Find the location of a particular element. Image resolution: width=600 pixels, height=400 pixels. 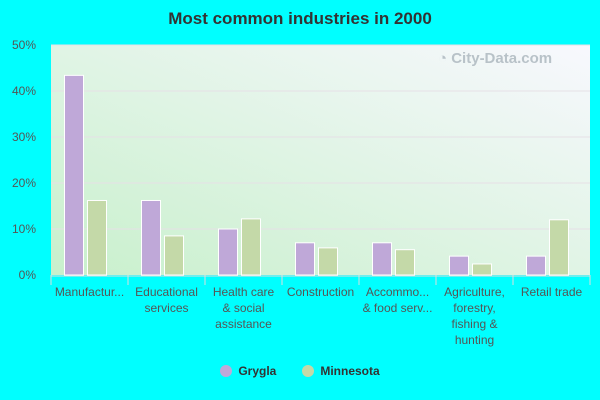

y-tick-label: 20% is located at coordinates (24, 183).